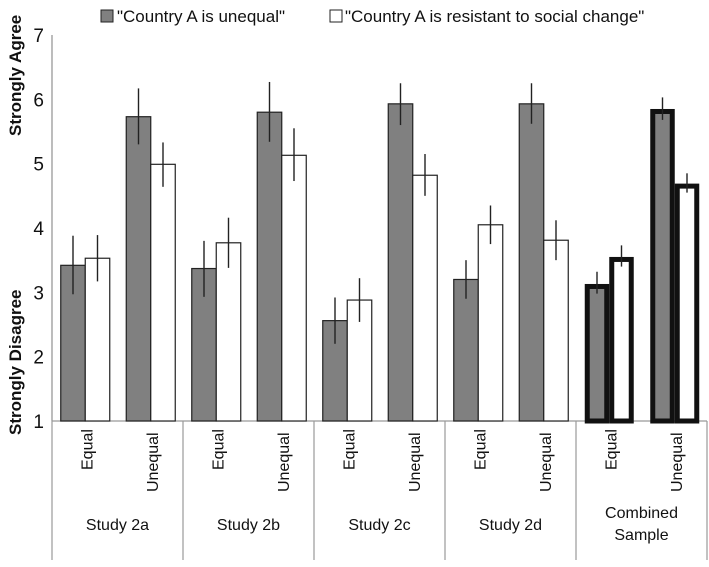  What do you see at coordinates (38, 100) in the screenshot?
I see `y-tick-label: 6` at bounding box center [38, 100].